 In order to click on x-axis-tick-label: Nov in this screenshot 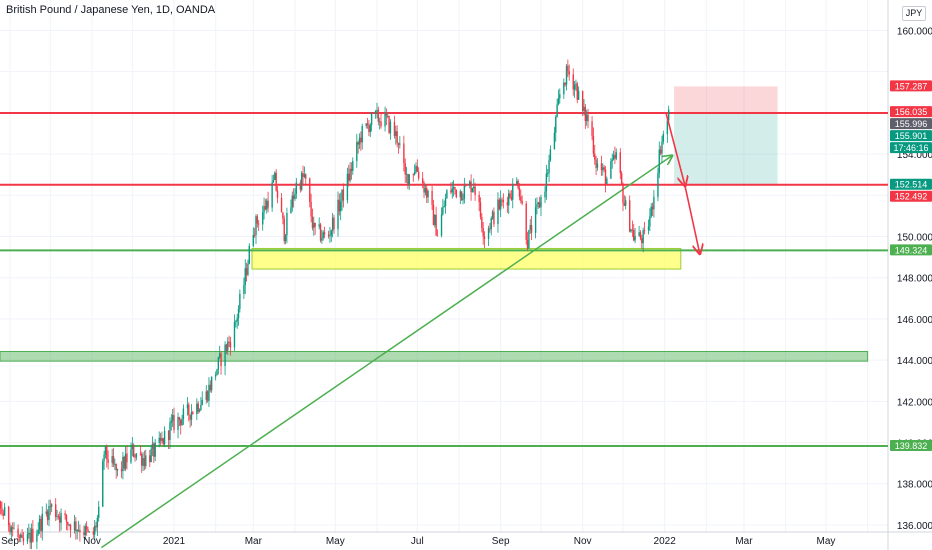, I will do `click(583, 541)`.